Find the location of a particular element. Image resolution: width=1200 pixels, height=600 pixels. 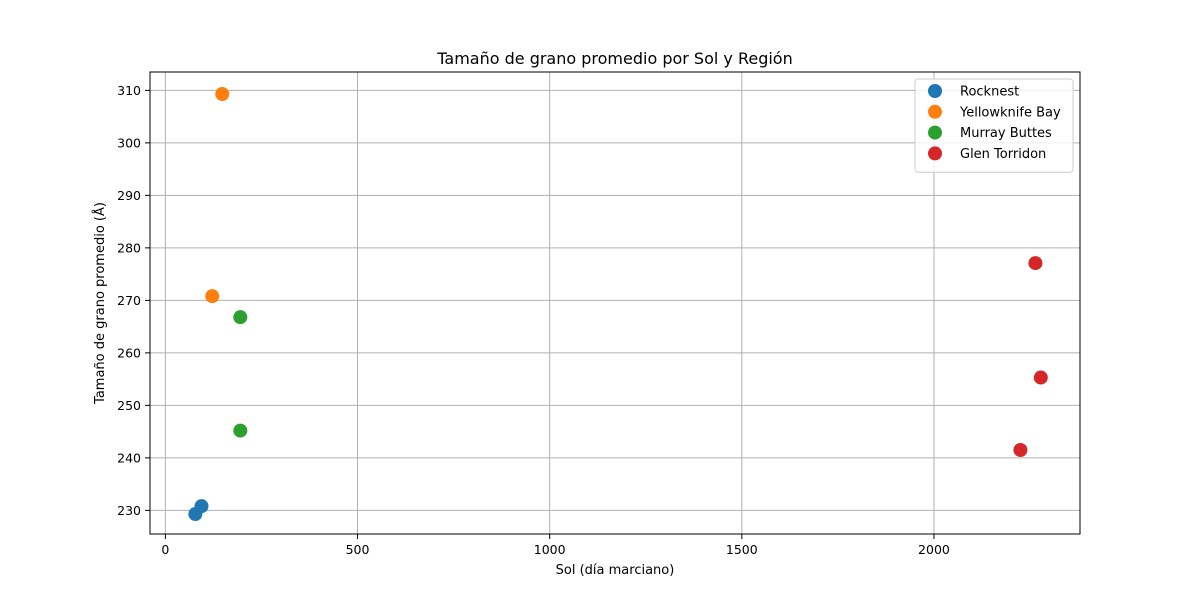

x-axis-label: Sol (día marciano) is located at coordinates (615, 570).